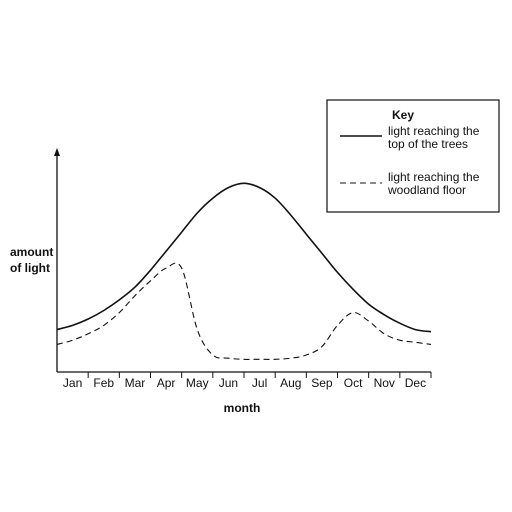 This screenshot has height=512, width=512. Describe the element at coordinates (322, 383) in the screenshot. I see `x-tick-label-sep: Sep` at that location.